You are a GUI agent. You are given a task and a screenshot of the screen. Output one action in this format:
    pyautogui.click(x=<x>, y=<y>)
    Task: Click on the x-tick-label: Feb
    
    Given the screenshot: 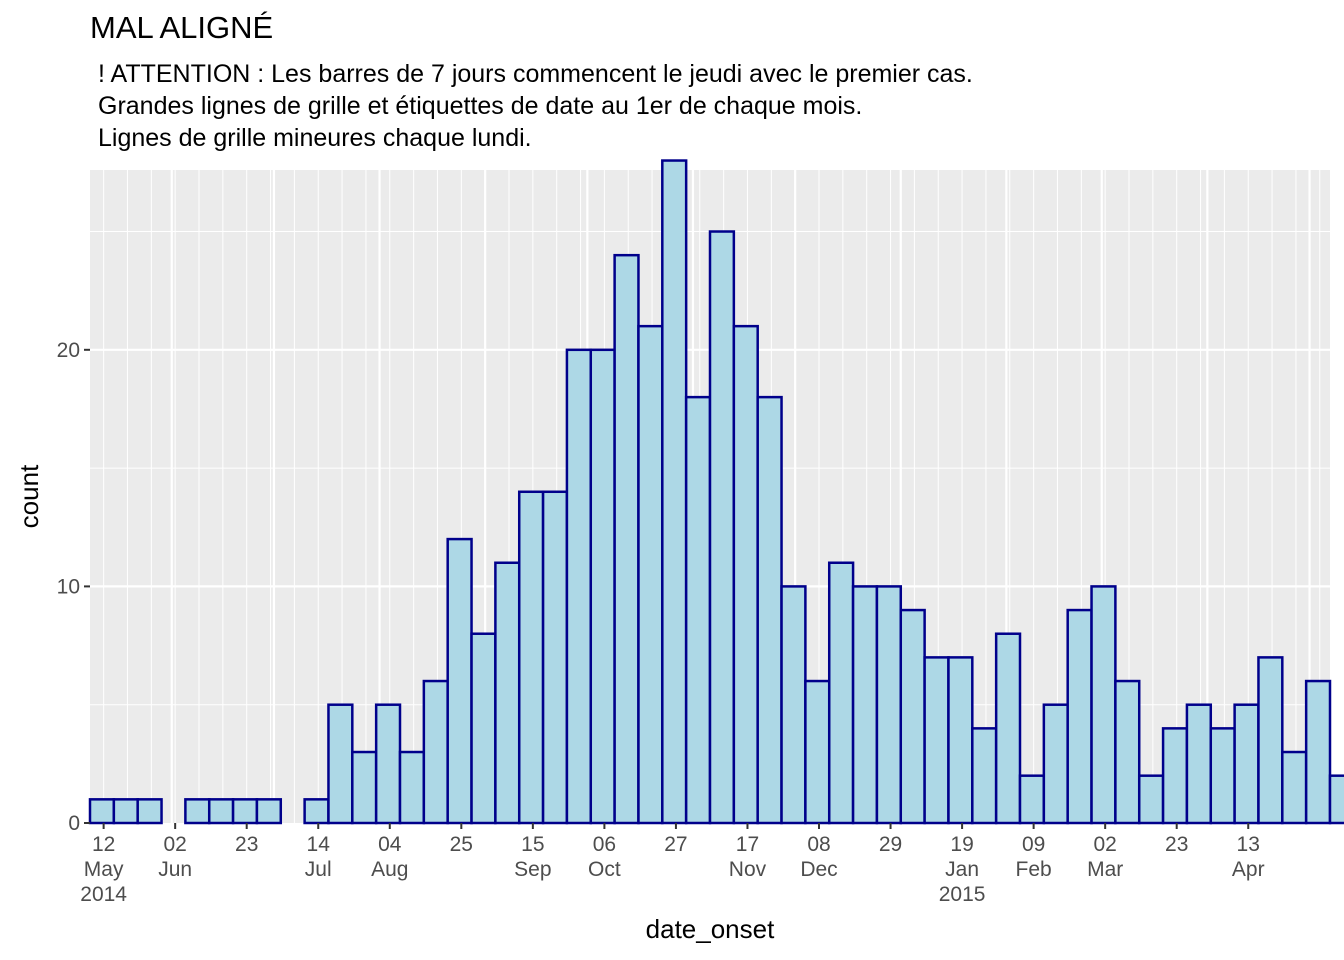 What is the action you would take?
    pyautogui.click(x=1034, y=869)
    